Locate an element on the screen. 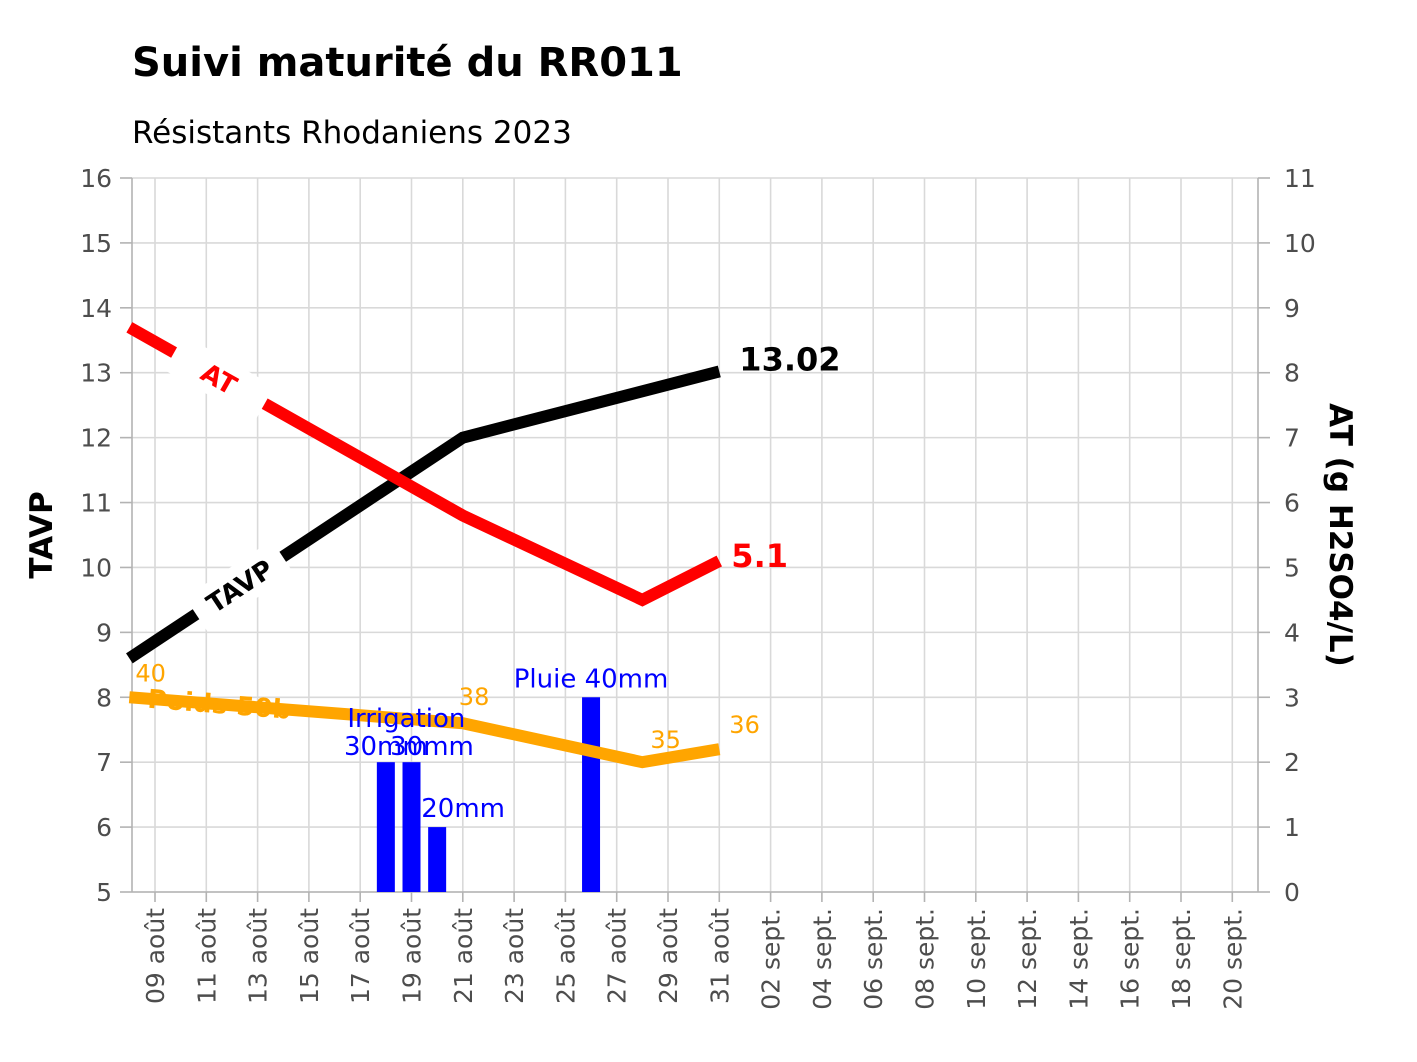  right-tick-label: 2 is located at coordinates (1292, 762).